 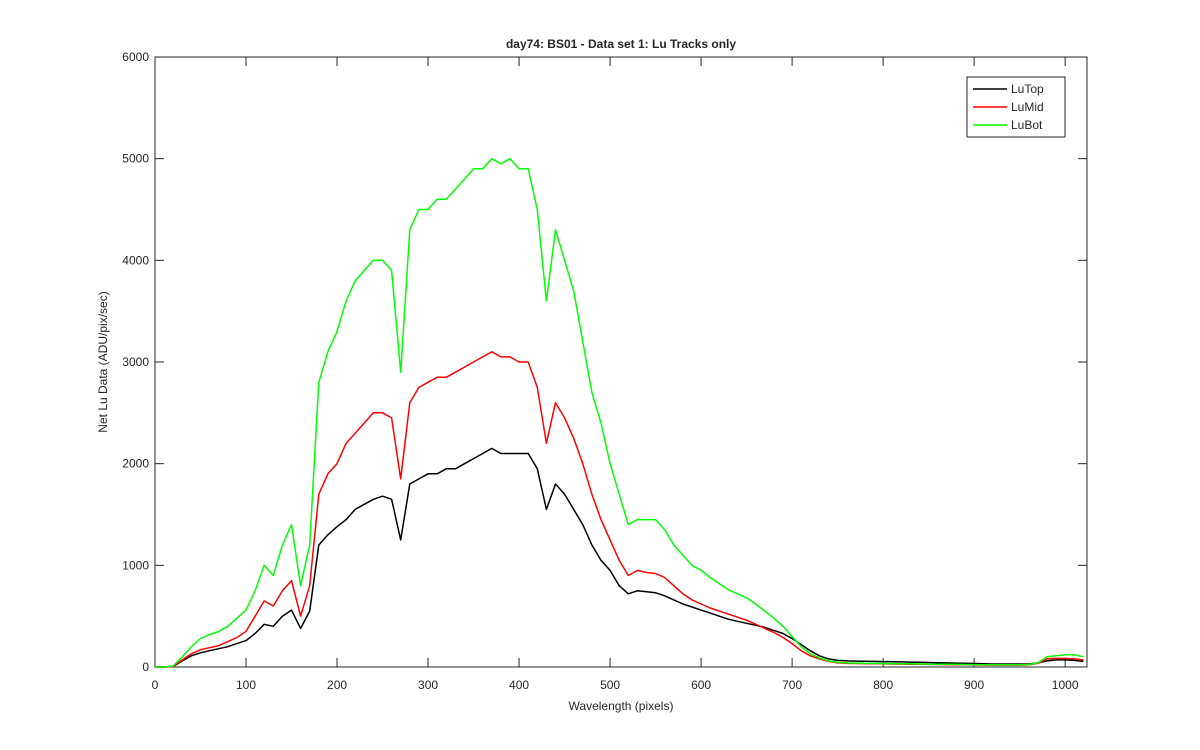 I want to click on legend-label: LuBot, so click(x=1027, y=125).